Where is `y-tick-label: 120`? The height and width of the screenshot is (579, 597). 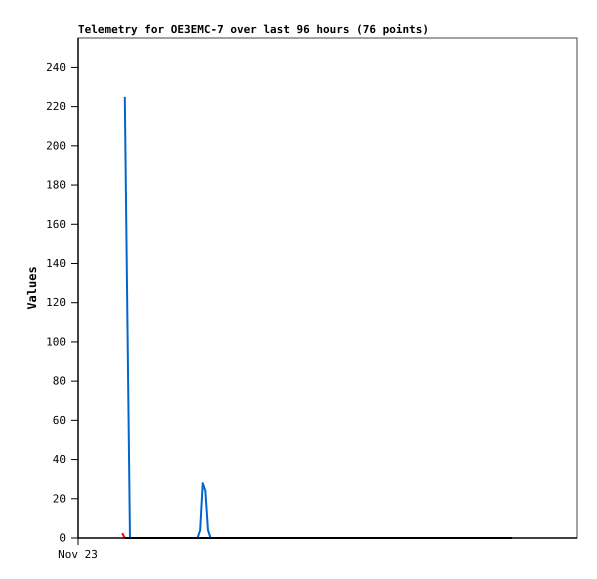 y-tick-label: 120 is located at coordinates (56, 303).